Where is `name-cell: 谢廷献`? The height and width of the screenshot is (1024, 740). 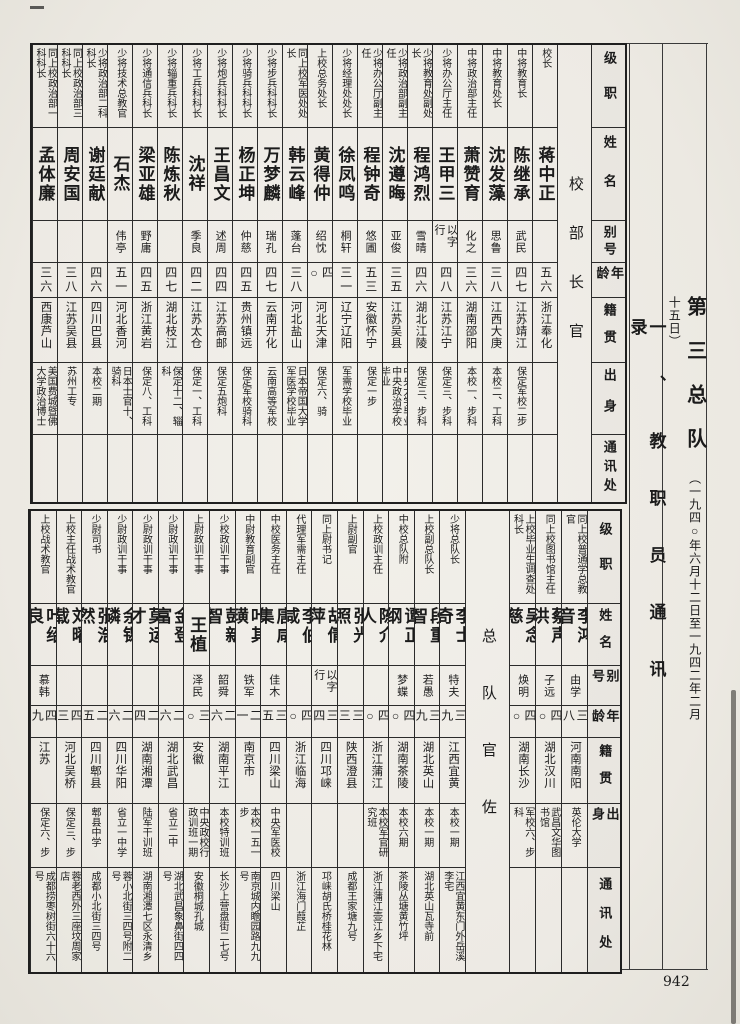 name-cell: 谢廷献 is located at coordinates (95, 173).